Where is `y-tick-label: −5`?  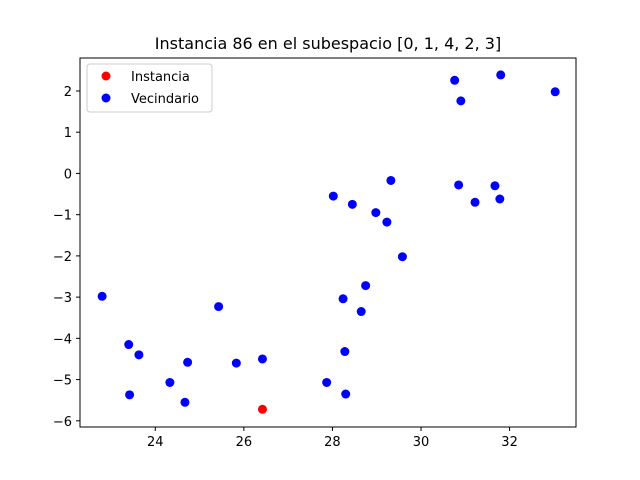 y-tick-label: −5 is located at coordinates (62, 381).